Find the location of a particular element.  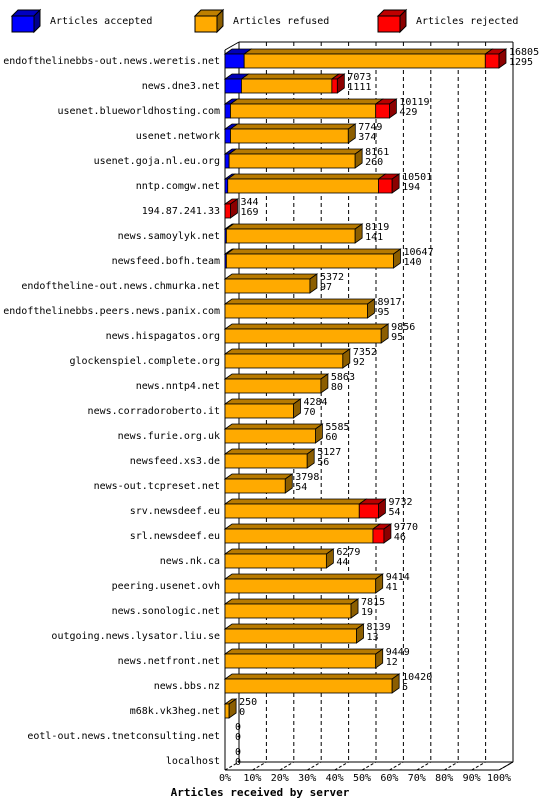

x-tick-label: 60% is located at coordinates (389, 778).